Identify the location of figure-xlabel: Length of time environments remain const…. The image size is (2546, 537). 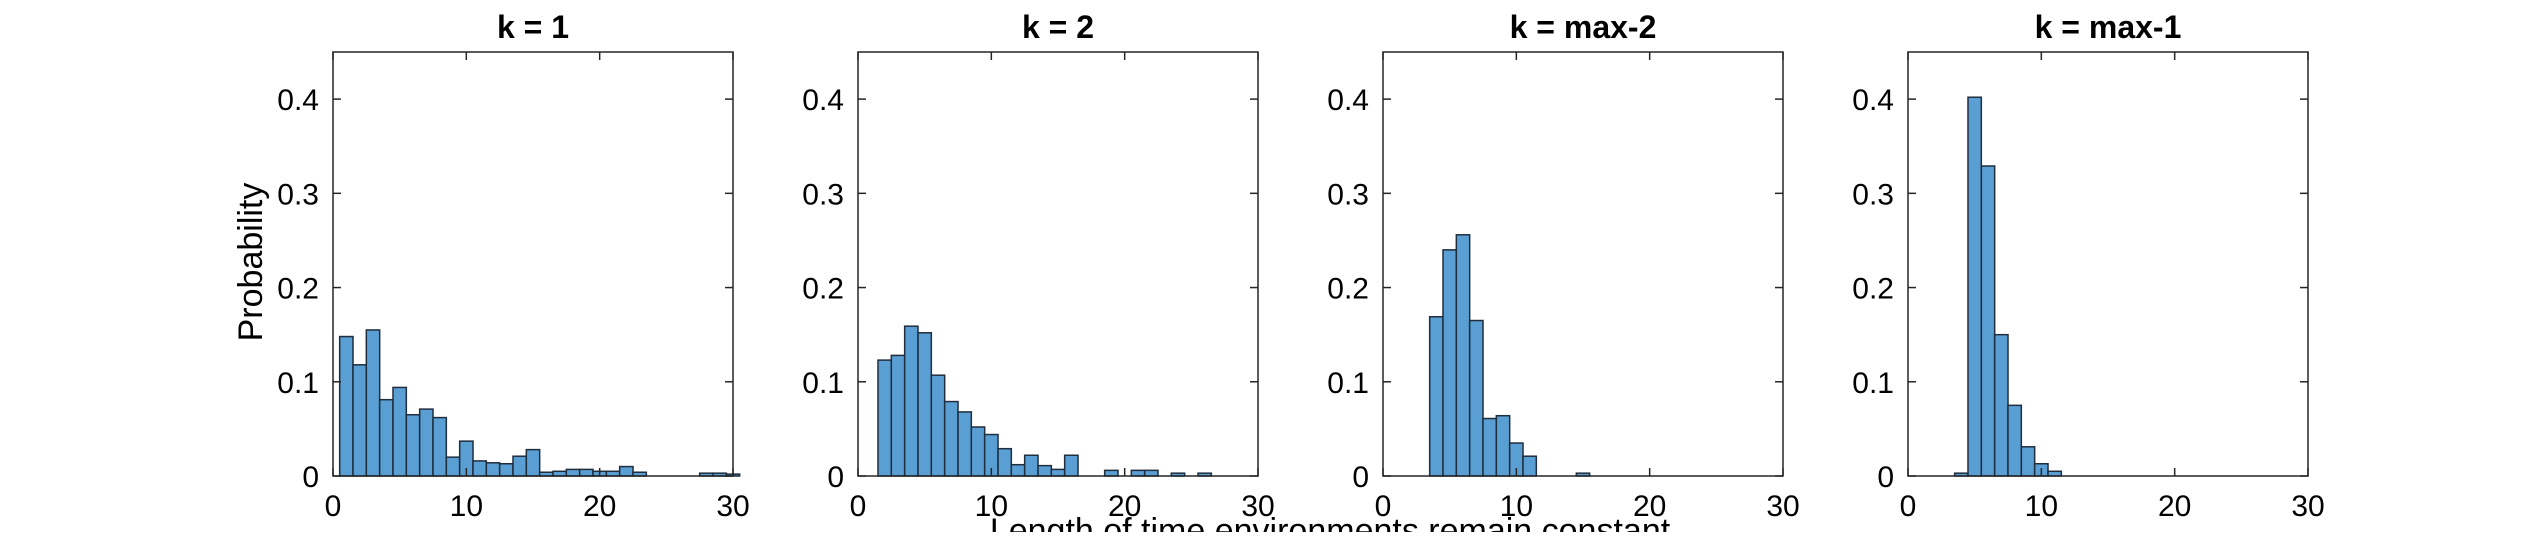
(1330, 522).